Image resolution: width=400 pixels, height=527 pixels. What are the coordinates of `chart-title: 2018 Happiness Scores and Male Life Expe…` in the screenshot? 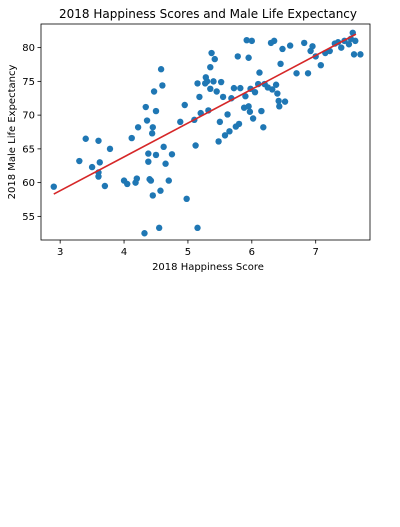 It's located at (208, 14).